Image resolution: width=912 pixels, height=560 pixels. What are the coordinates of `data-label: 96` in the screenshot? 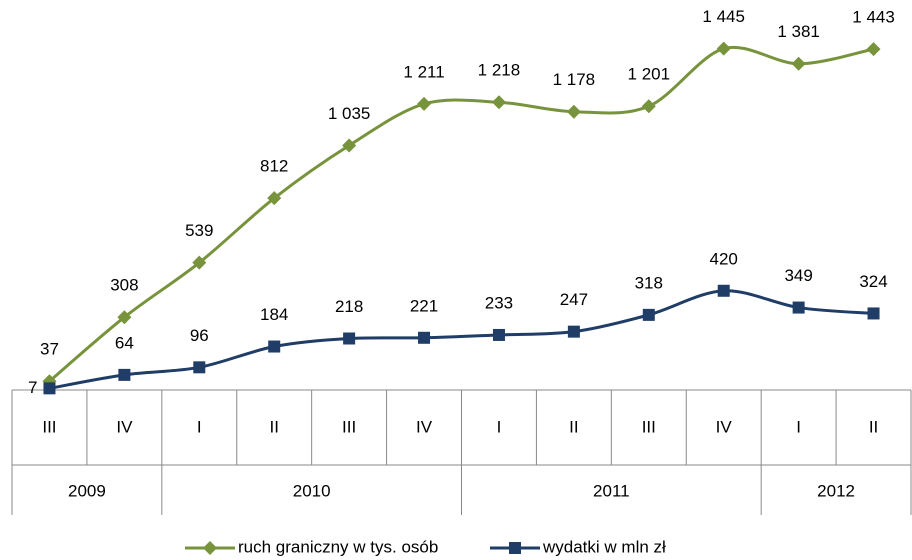 It's located at (199, 335).